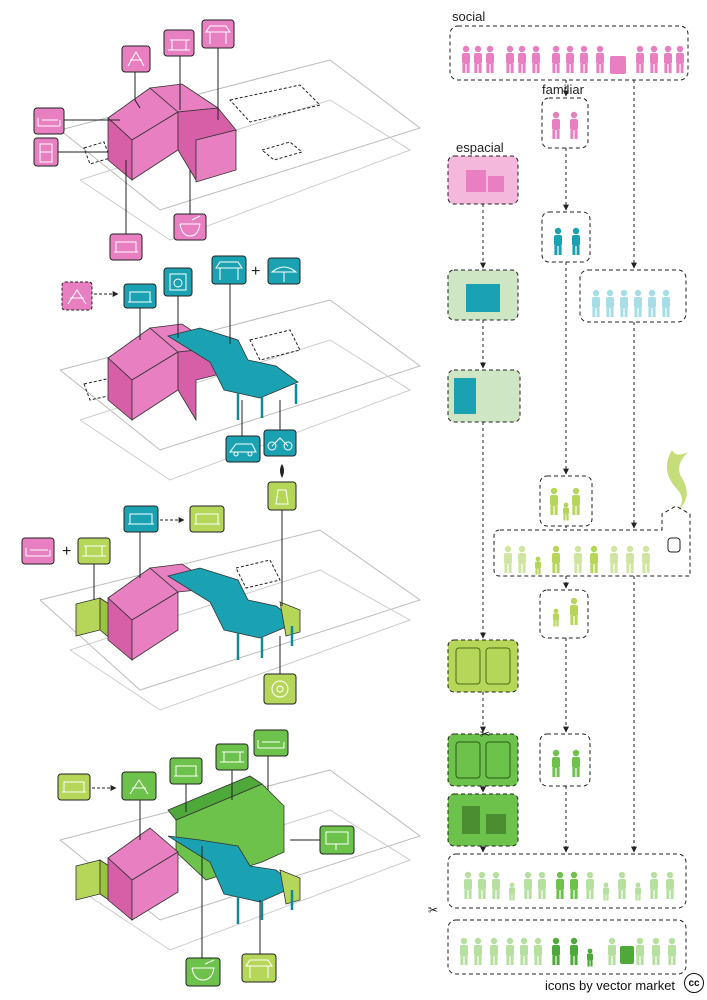 This screenshot has height=1000, width=707. Describe the element at coordinates (433, 910) in the screenshot. I see `scissors-icon-left: ✂` at that location.